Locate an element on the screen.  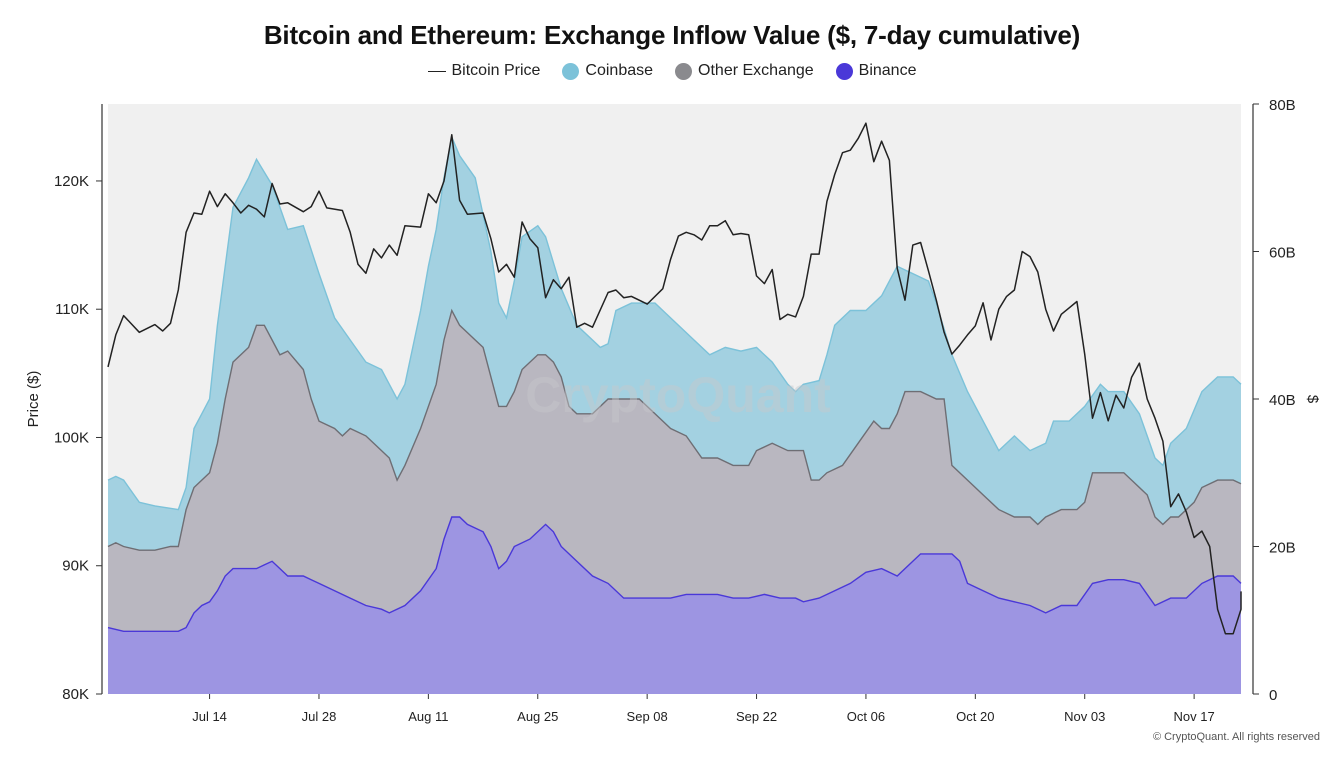
right-axis-label: $ is located at coordinates (1312, 399).